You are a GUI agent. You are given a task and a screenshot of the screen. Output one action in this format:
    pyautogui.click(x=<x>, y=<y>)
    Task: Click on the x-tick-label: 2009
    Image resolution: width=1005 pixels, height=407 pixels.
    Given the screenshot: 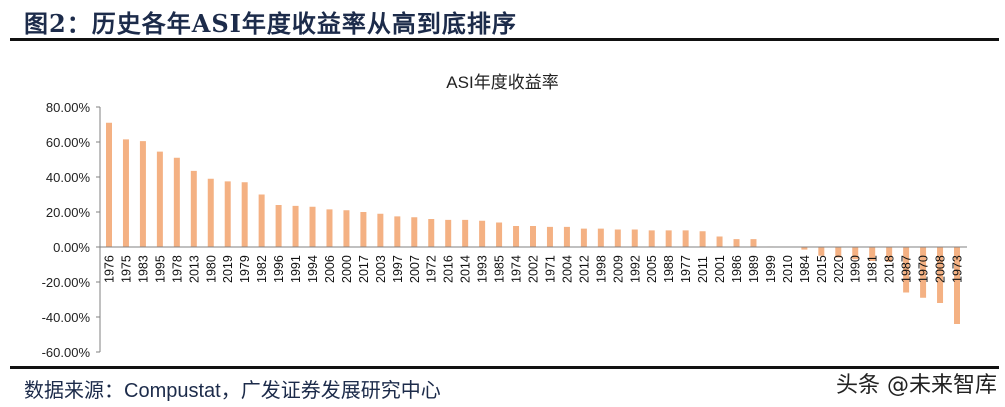 What is the action you would take?
    pyautogui.click(x=618, y=269)
    